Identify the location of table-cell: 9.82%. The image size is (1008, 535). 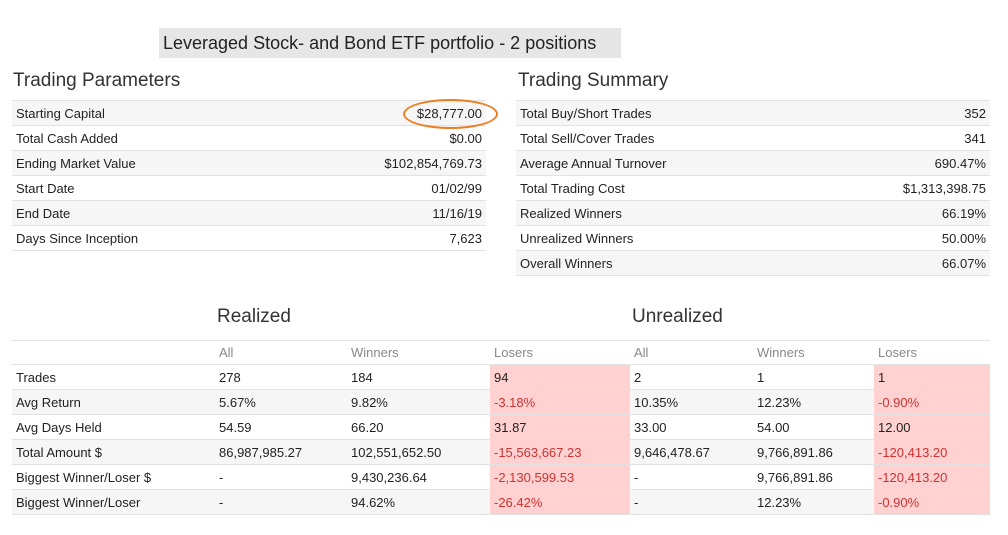
(418, 402).